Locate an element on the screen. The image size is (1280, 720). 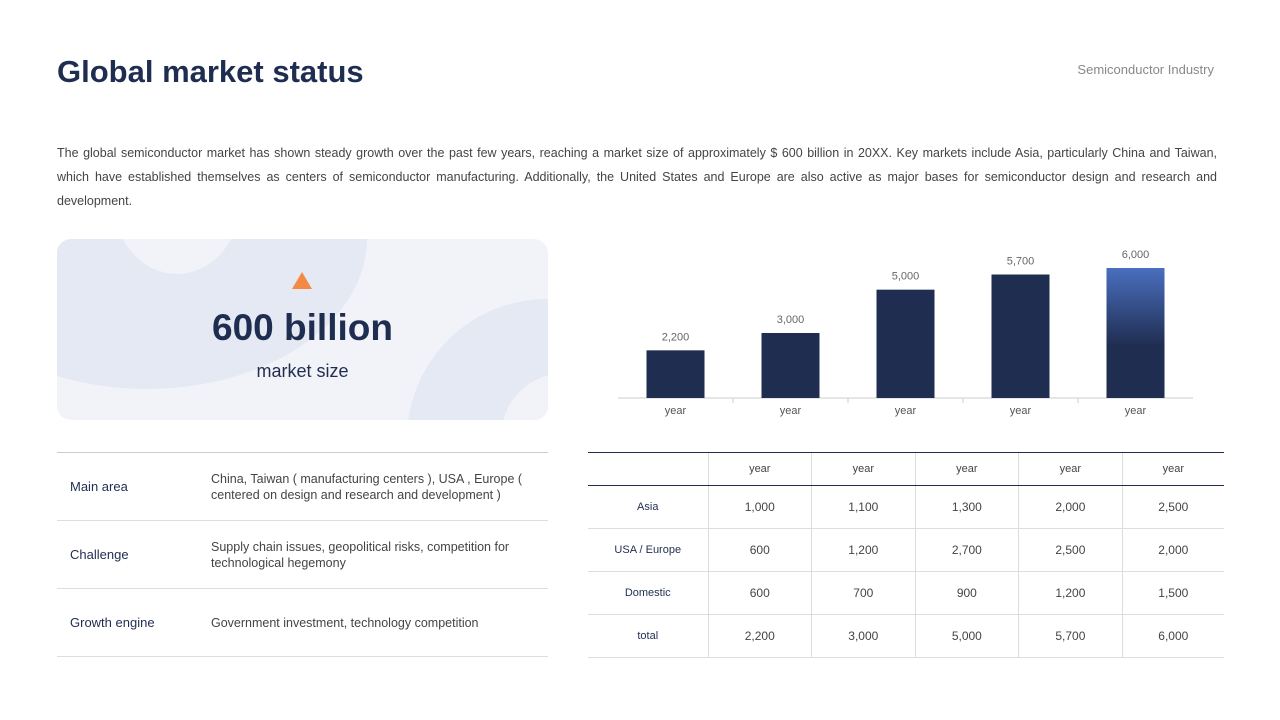
market-size-card: 600 billion market size is located at coordinates (302, 329).